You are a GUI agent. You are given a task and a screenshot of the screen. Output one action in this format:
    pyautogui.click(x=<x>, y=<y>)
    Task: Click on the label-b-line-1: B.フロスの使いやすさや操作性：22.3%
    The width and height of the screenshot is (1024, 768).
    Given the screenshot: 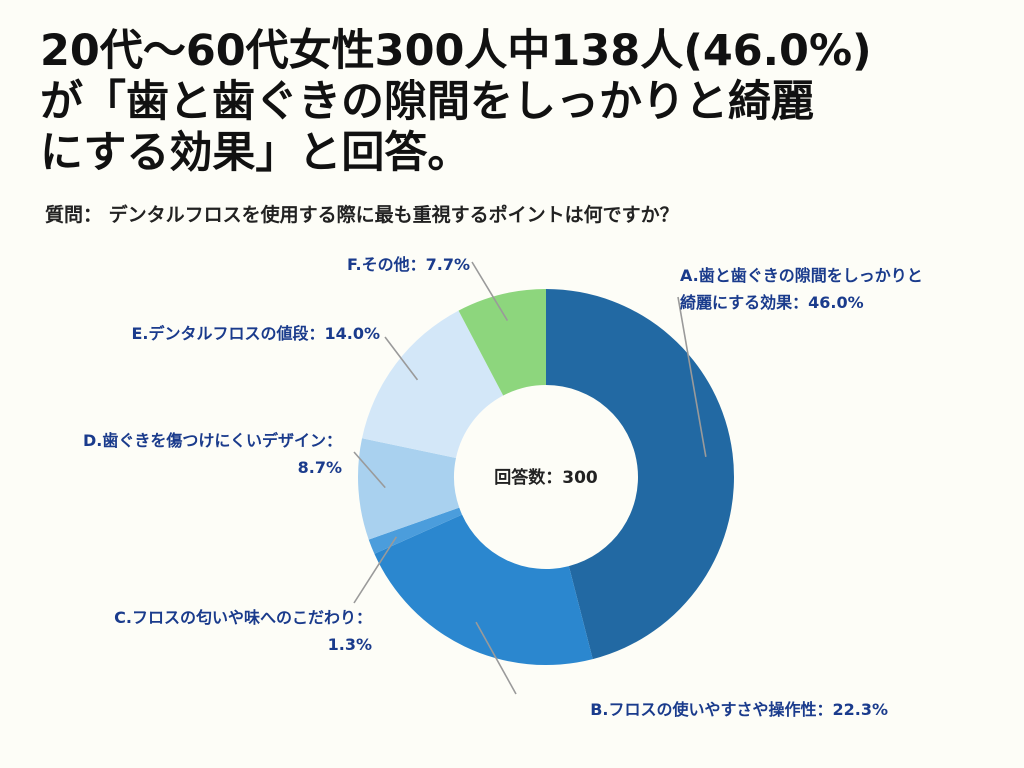 What is the action you would take?
    pyautogui.click(x=739, y=709)
    